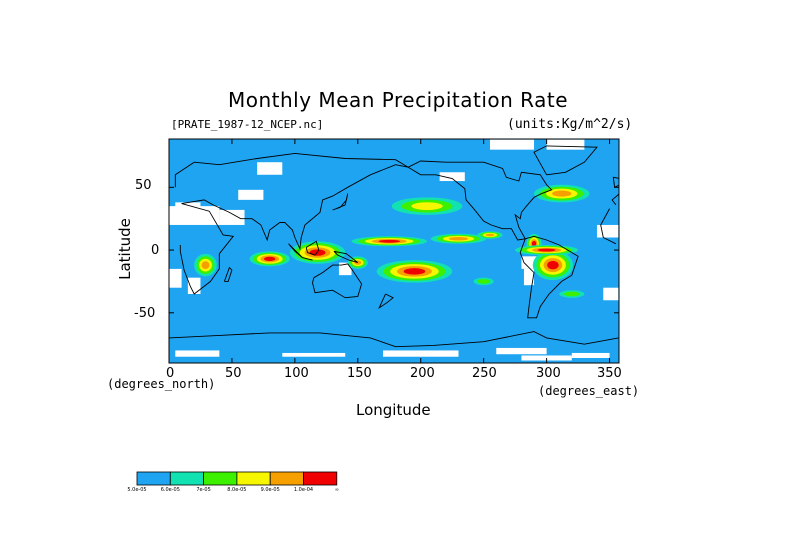 The width and height of the screenshot is (789, 558). I want to click on chart-title: Monthly Mean Precipitation Rate, so click(398, 100).